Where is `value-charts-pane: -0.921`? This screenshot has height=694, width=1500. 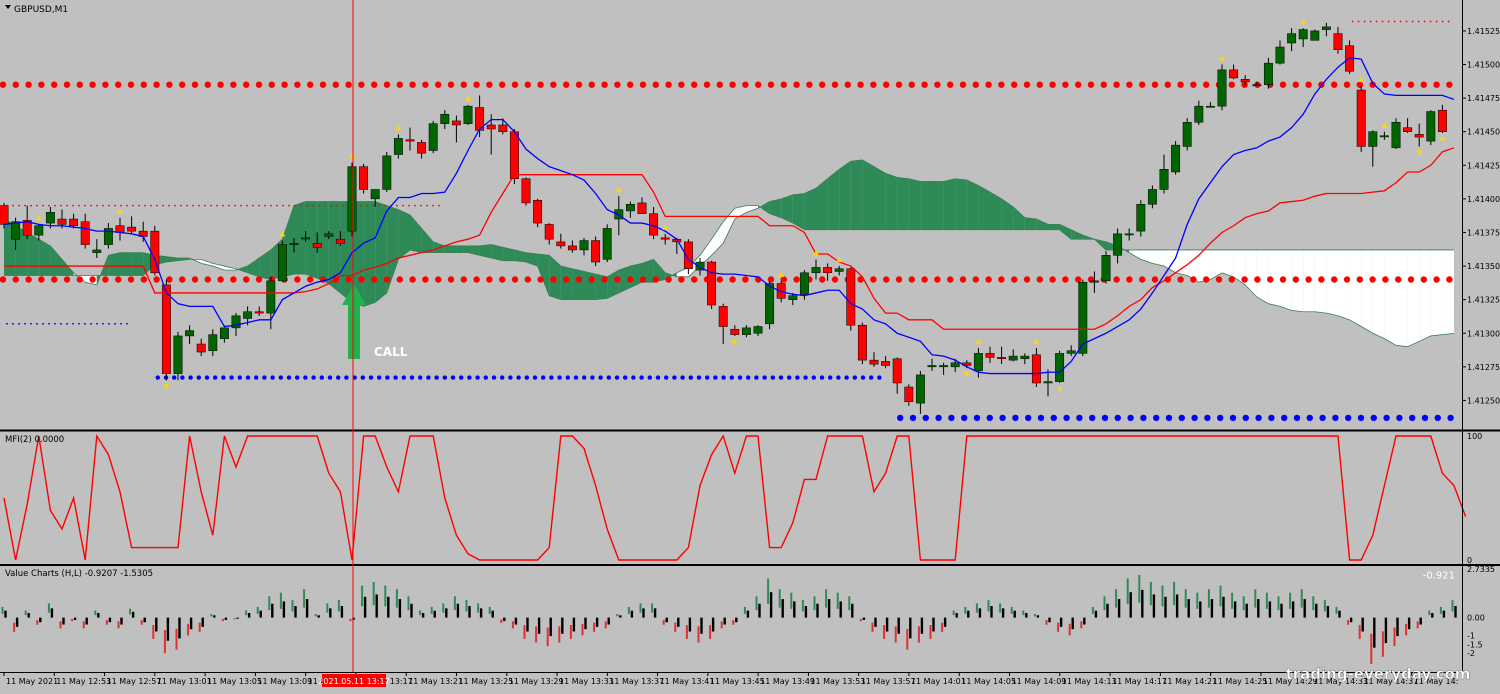
value-charts-pane: -0.921 is located at coordinates (729, 617).